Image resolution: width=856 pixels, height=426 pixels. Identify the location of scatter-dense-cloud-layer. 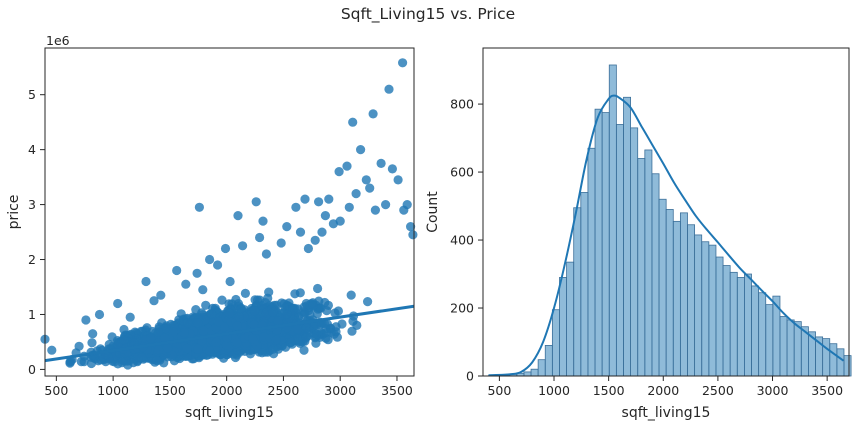
(219, 326).